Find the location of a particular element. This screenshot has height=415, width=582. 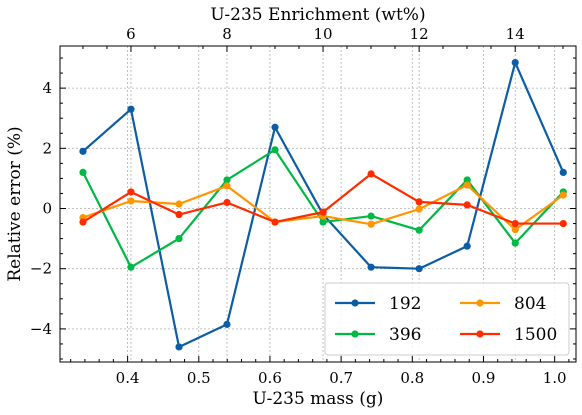

x2-tick-label: 14 is located at coordinates (515, 34).